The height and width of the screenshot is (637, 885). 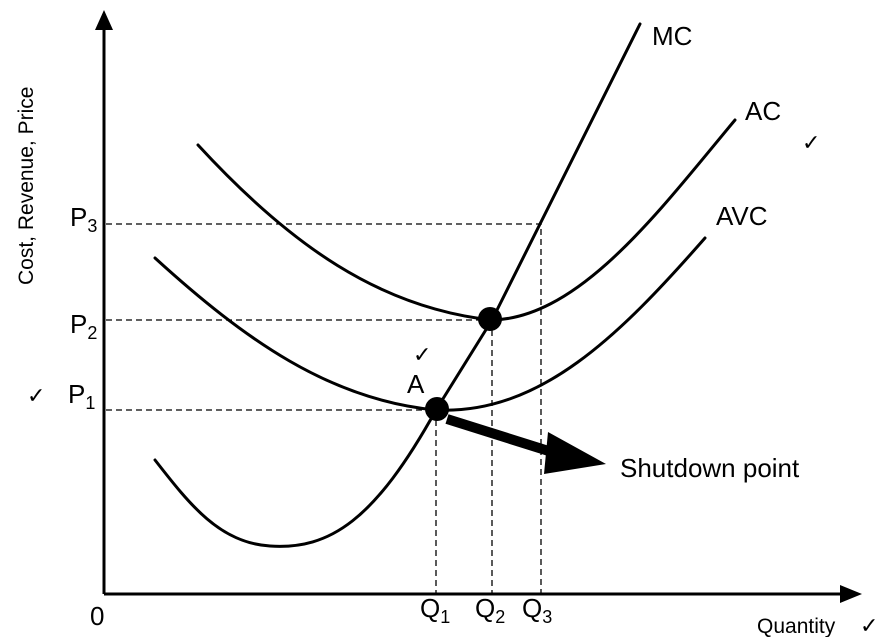 What do you see at coordinates (575, 453) in the screenshot?
I see `shutdown-arrowhead` at bounding box center [575, 453].